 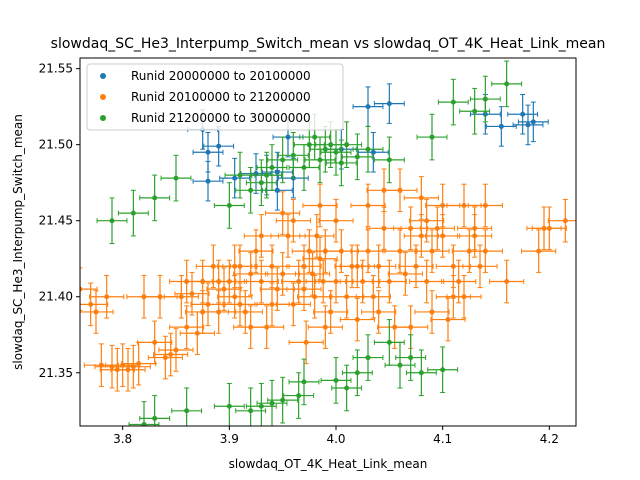 What do you see at coordinates (103, 118) in the screenshot?
I see `legend-marker` at bounding box center [103, 118].